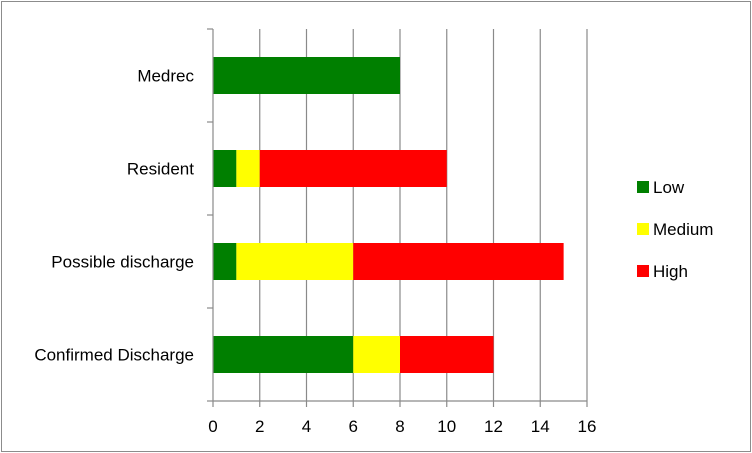  I want to click on legend: Low Medium High, so click(675, 229).